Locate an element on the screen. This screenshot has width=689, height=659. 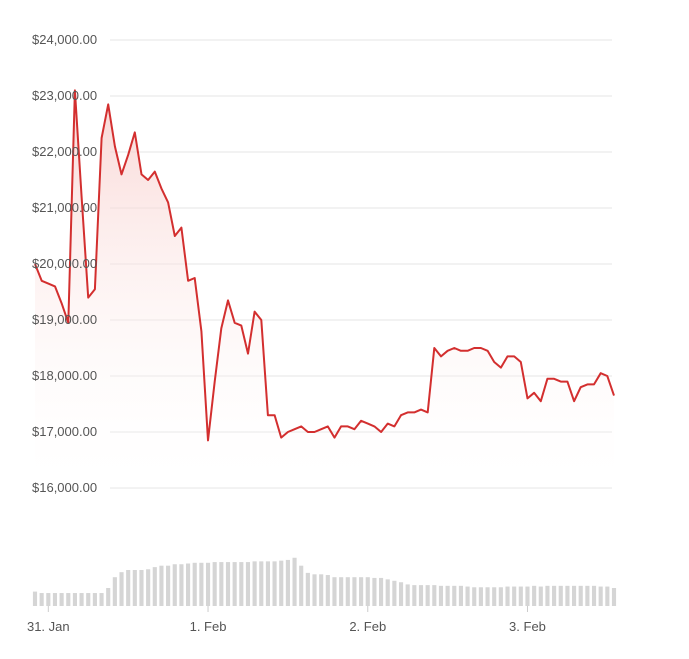
y-tick-label: $16,000.00 is located at coordinates (64, 487).